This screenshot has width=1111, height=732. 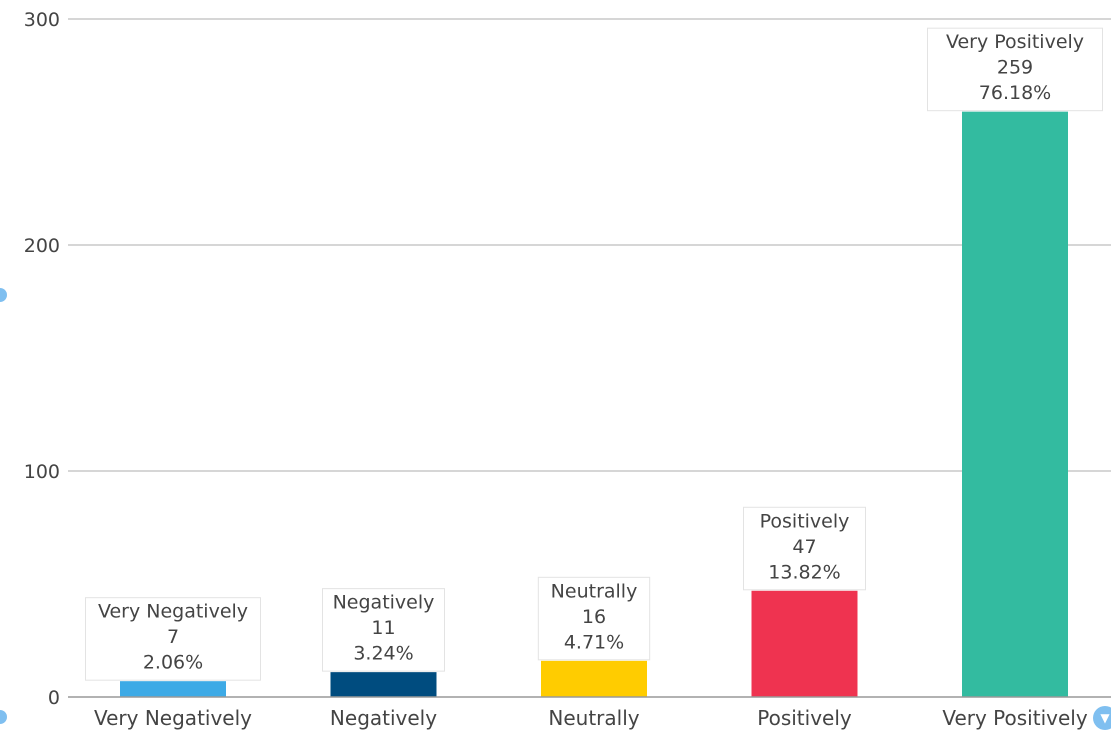 I want to click on data-label-value: 47, so click(x=804, y=547).